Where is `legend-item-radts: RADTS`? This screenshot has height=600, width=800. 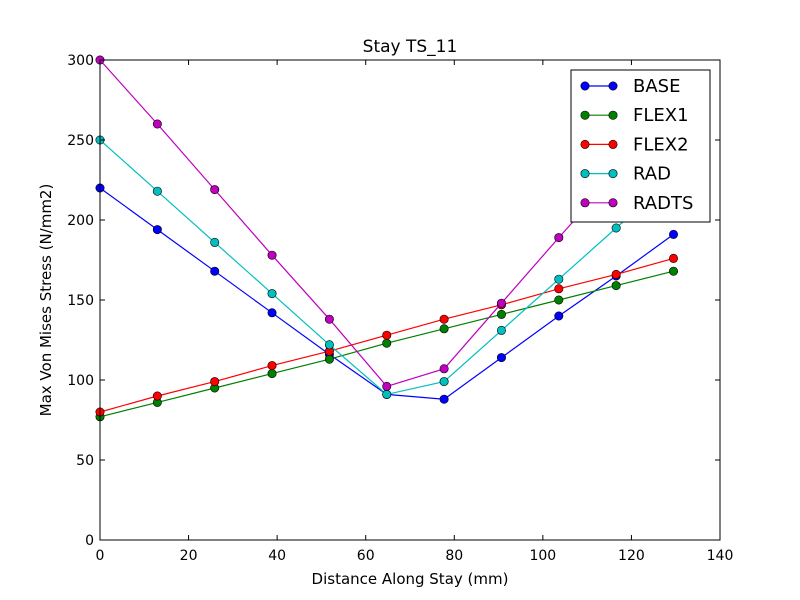 legend-item-radts: RADTS is located at coordinates (636, 203).